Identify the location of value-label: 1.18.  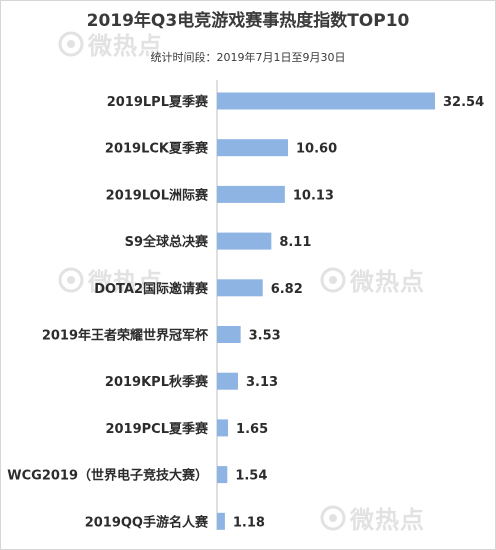
(249, 522).